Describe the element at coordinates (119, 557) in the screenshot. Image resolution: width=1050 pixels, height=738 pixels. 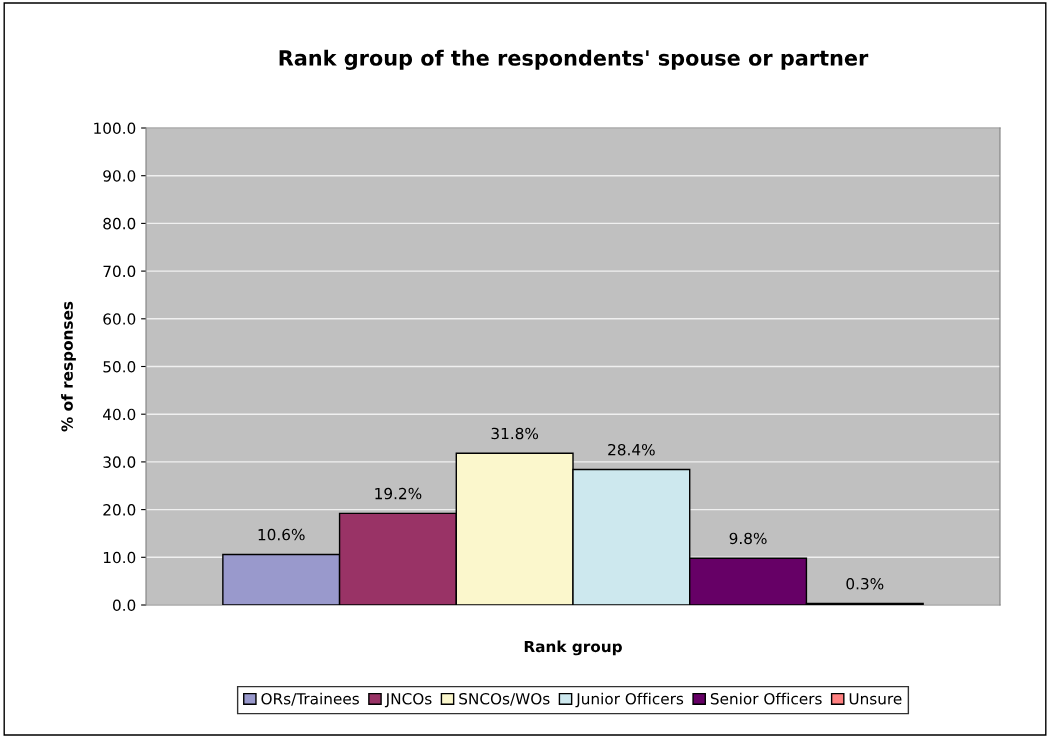
I see `y-tick-label: 10.0` at that location.